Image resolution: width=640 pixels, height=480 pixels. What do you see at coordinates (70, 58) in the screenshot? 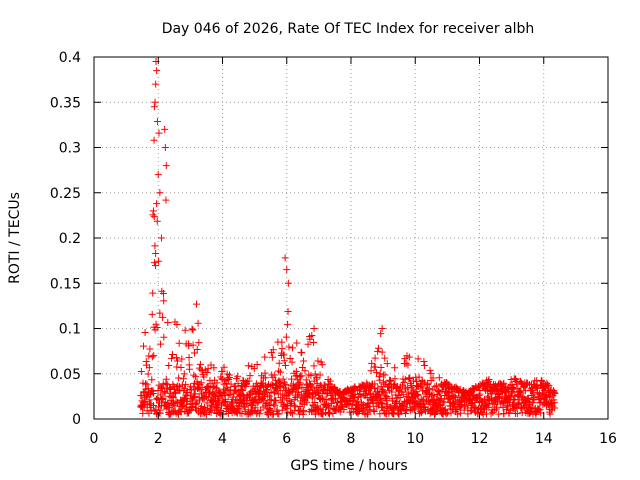
I see `y-tick-label: 0.4` at bounding box center [70, 58].